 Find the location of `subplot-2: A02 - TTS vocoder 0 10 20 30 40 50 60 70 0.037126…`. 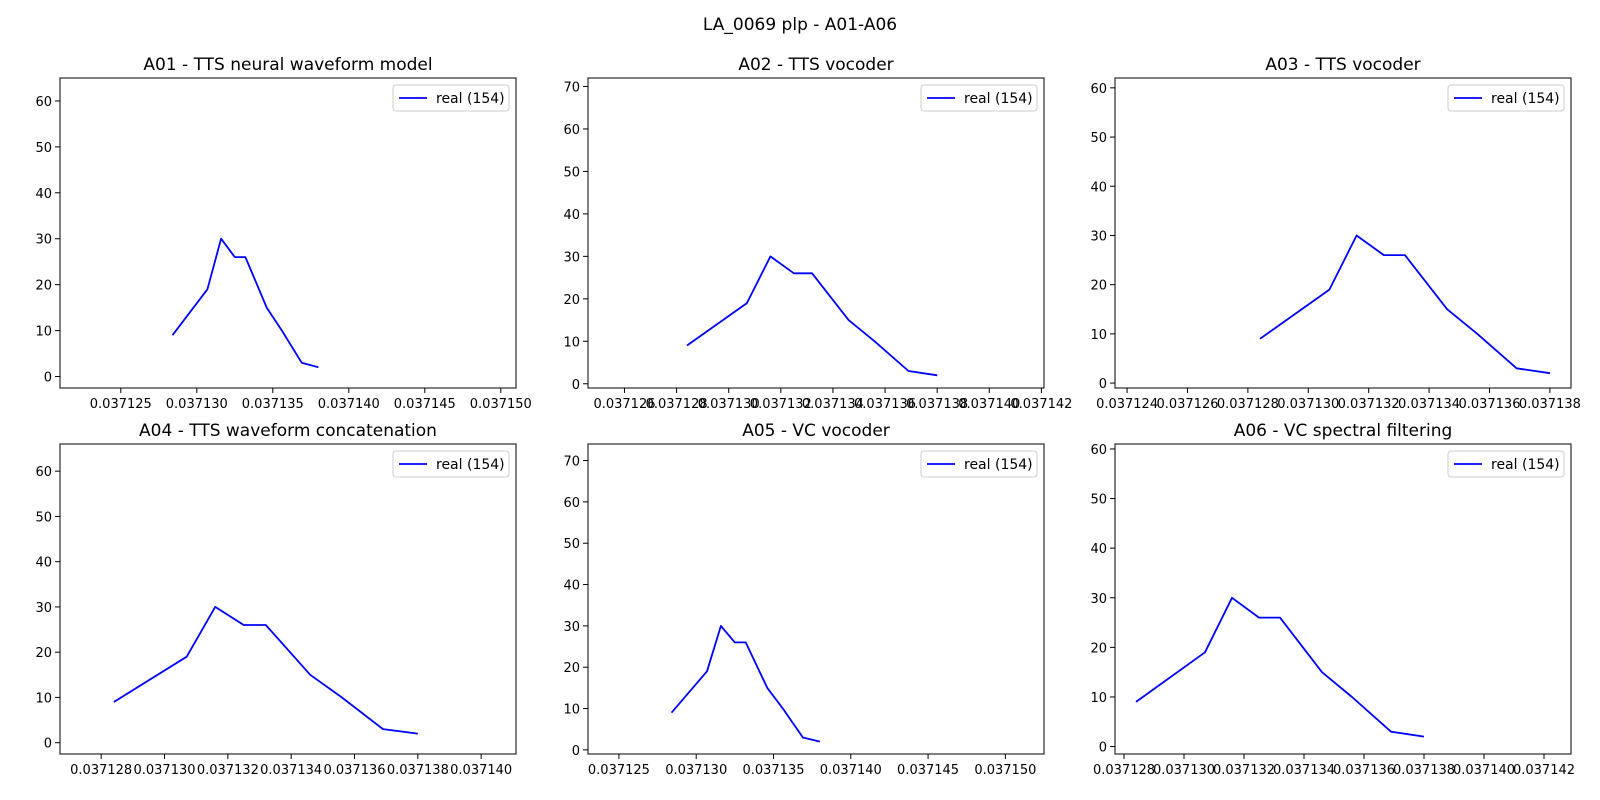

subplot-2: A02 - TTS vocoder 0 10 20 30 40 50 60 70 0.037126… is located at coordinates (817, 233).